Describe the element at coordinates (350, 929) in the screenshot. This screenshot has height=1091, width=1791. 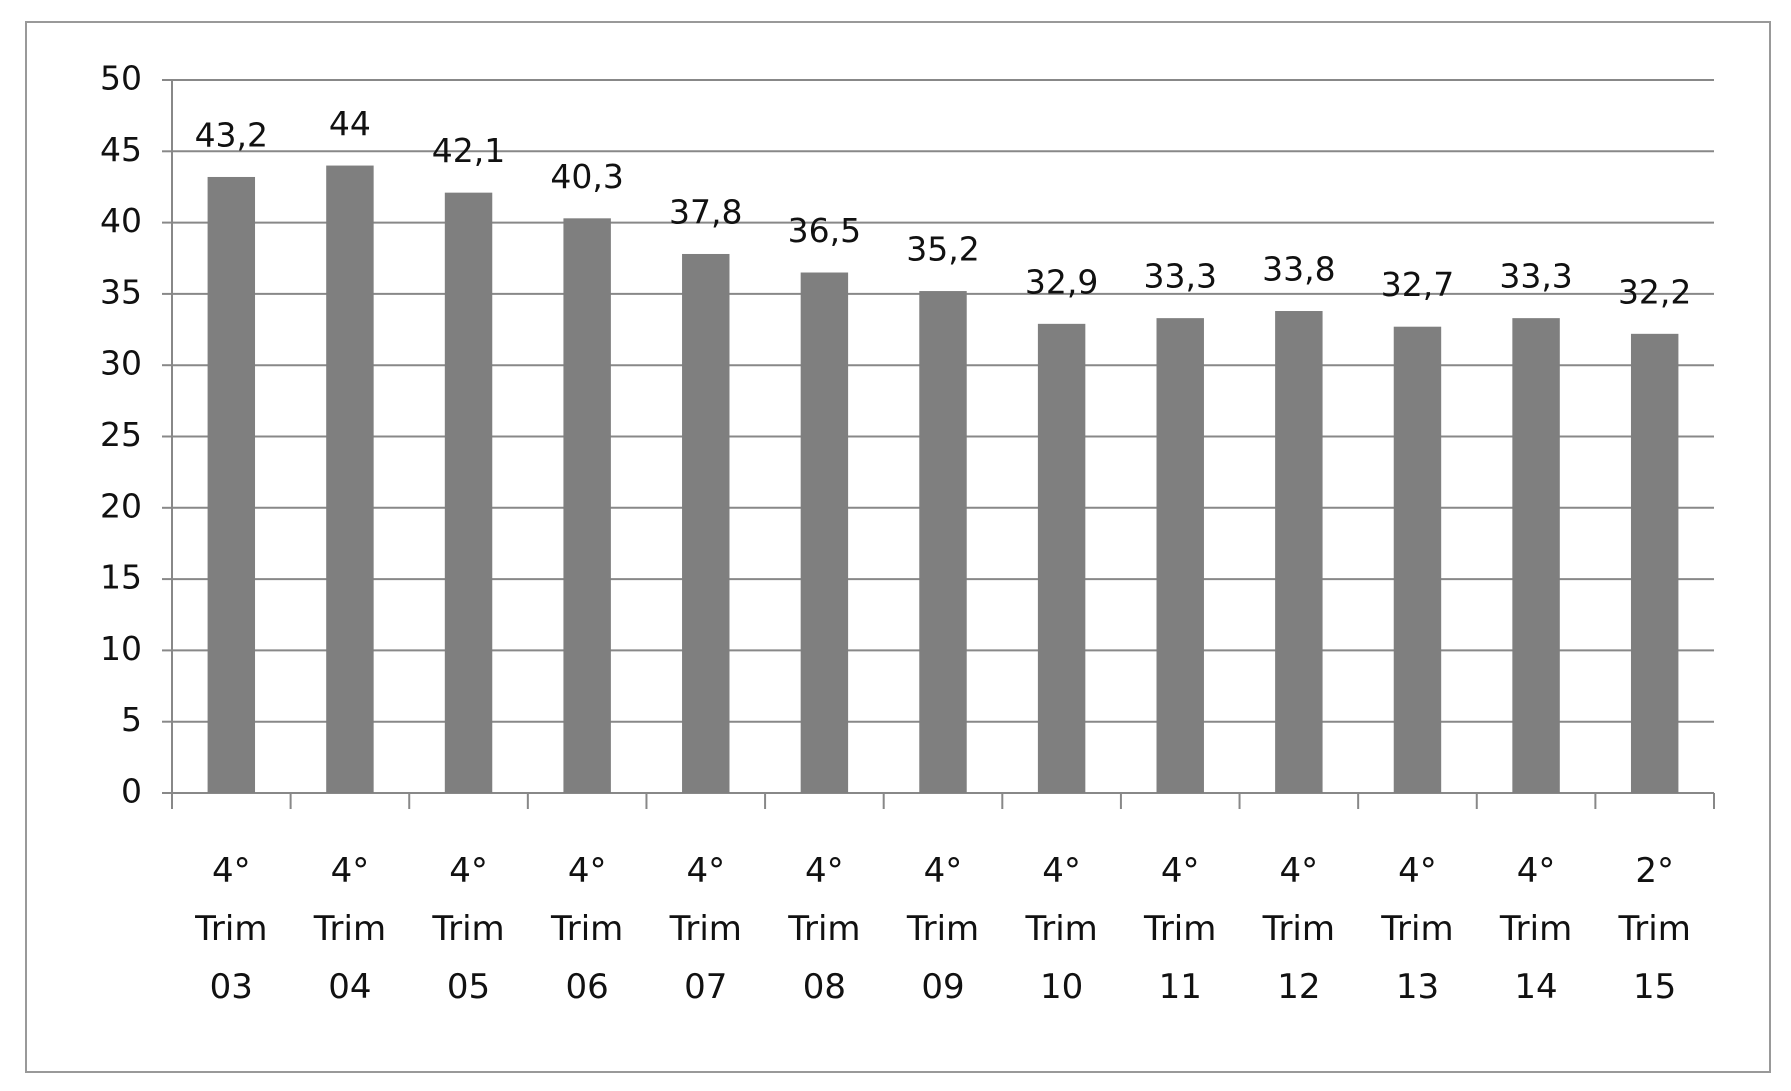
I see `x-tick-label: 4° Trim 04` at that location.